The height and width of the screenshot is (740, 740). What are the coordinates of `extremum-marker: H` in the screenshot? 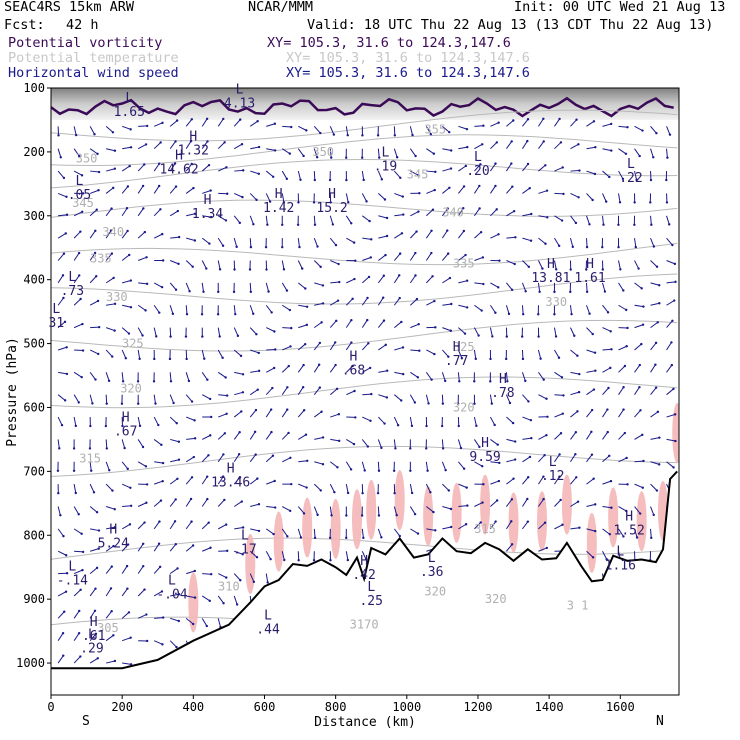 It's located at (126, 417).